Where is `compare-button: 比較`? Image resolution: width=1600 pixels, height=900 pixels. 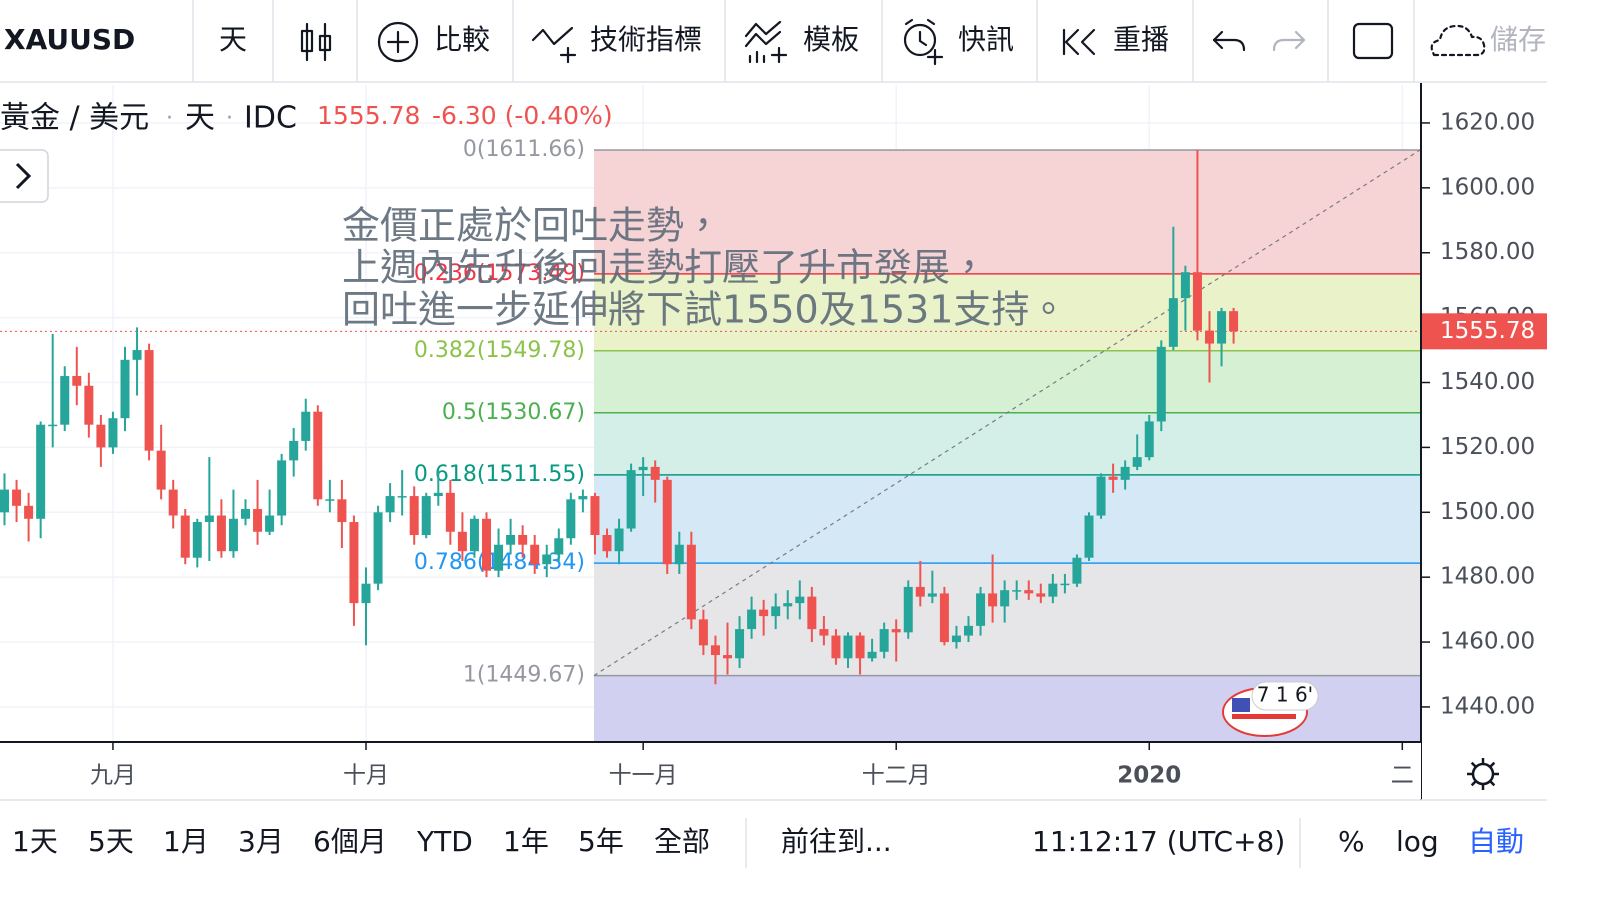 compare-button: 比較 is located at coordinates (462, 39).